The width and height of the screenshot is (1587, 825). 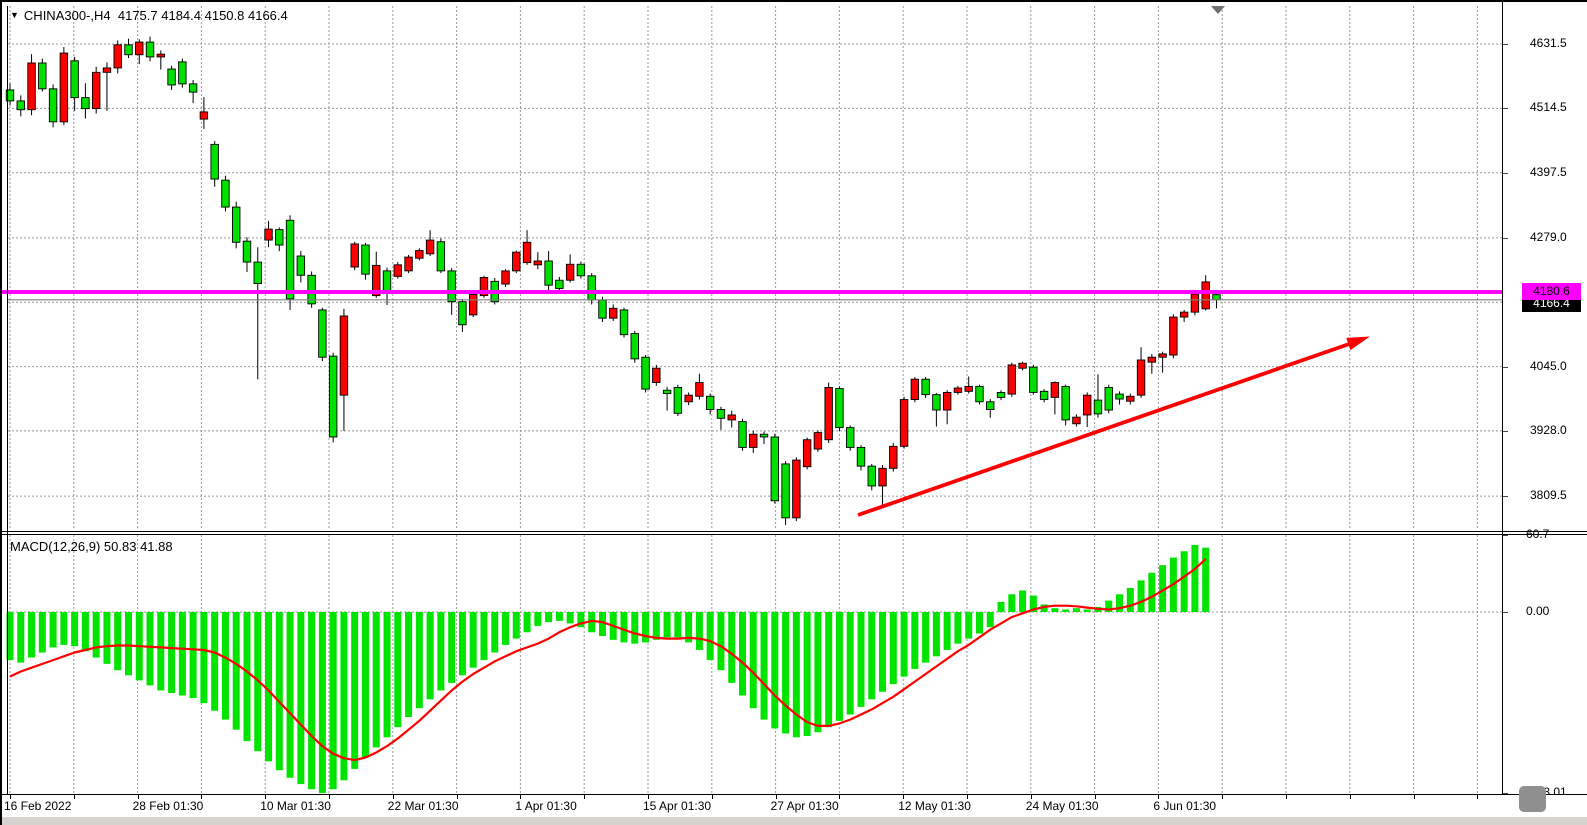 I want to click on price-axis-label: 4514.5, so click(x=1548, y=107).